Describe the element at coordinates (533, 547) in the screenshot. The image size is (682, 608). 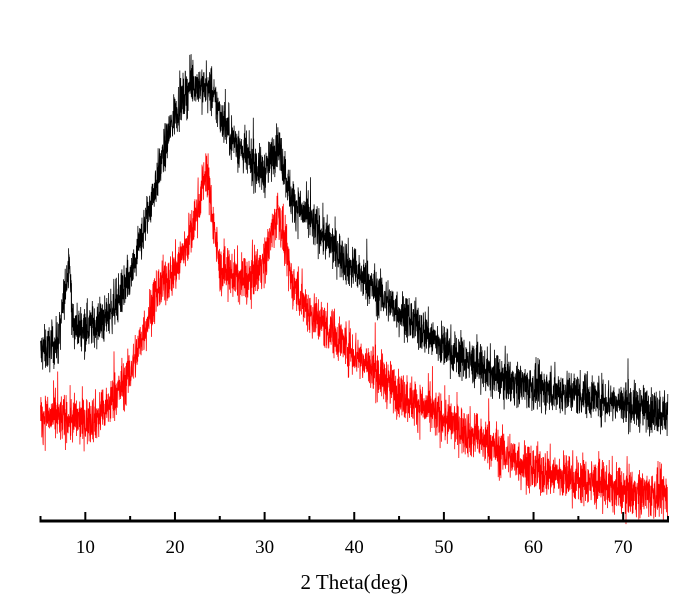
I see `x-tick-label: 60` at that location.